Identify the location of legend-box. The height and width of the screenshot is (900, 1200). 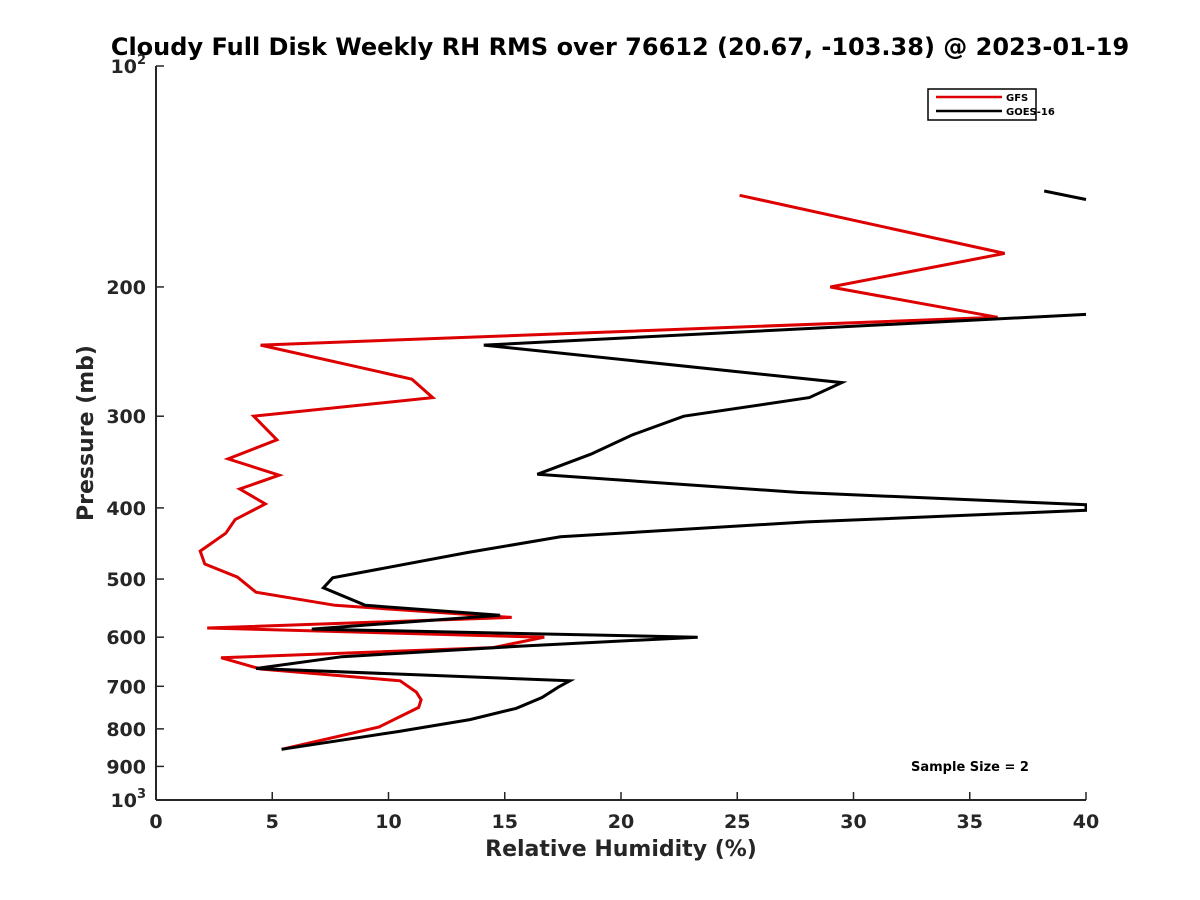
(982, 104).